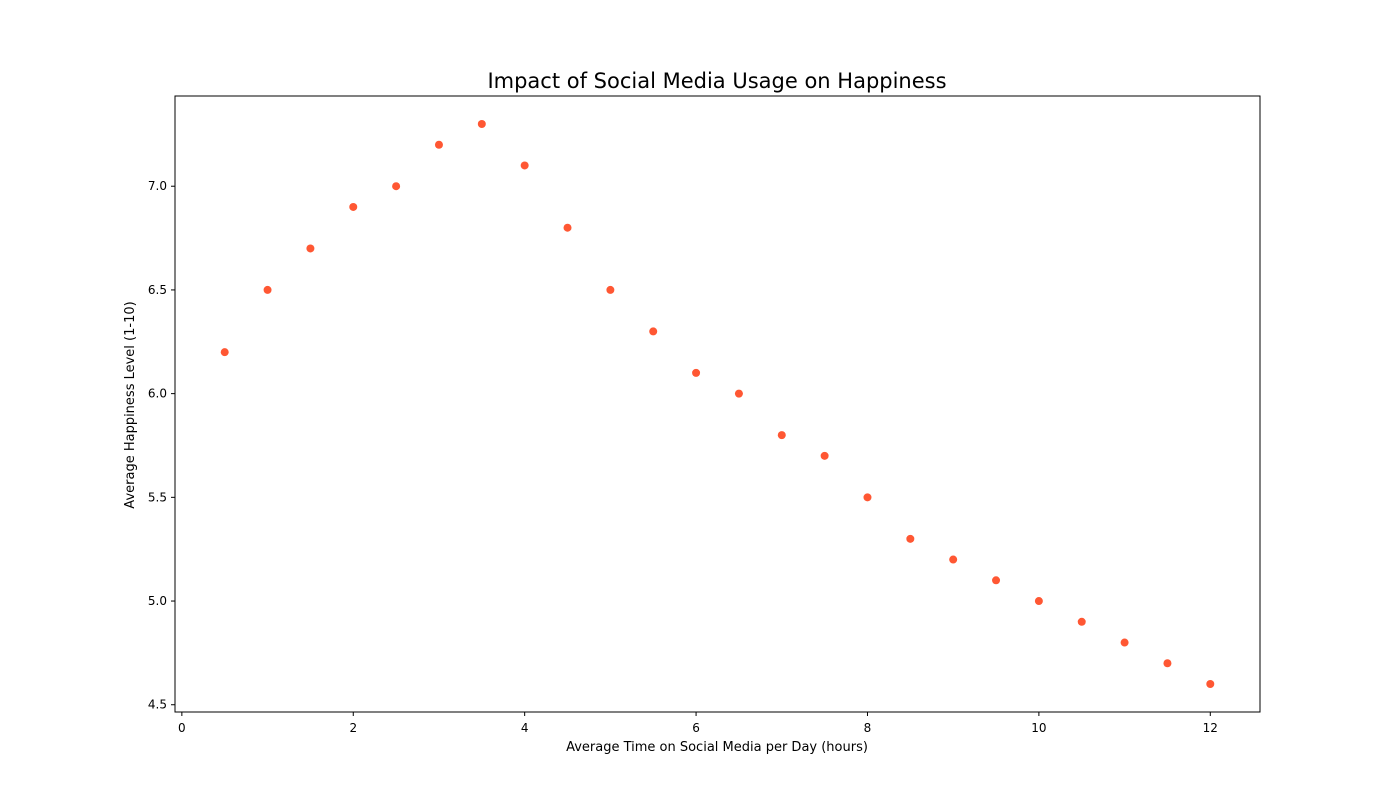 This screenshot has width=1400, height=800. I want to click on y-axis-label: Average Happiness Level (1-10), so click(130, 404).